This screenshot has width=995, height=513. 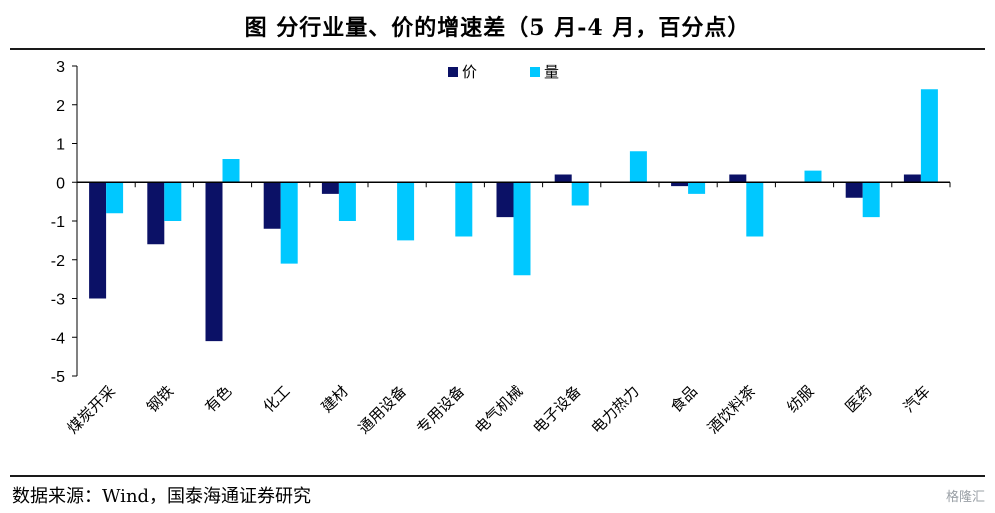 I want to click on legend-label: 价, so click(x=469, y=72).